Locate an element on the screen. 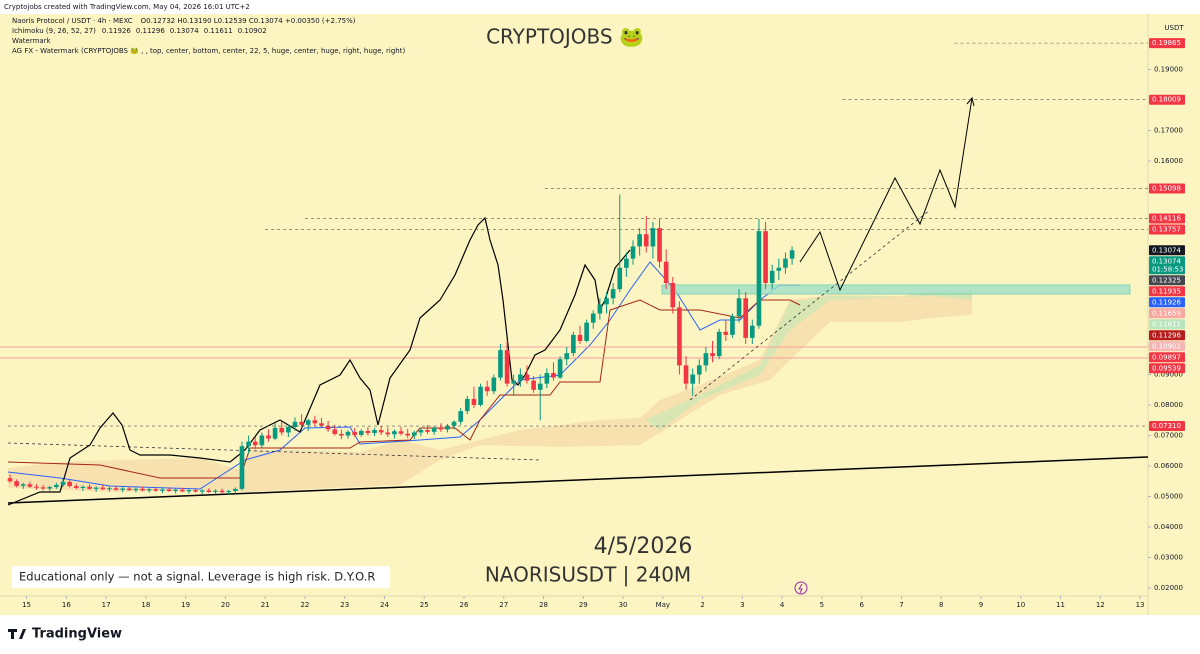 The height and width of the screenshot is (654, 1200). tradingview-logo is located at coordinates (17, 634).